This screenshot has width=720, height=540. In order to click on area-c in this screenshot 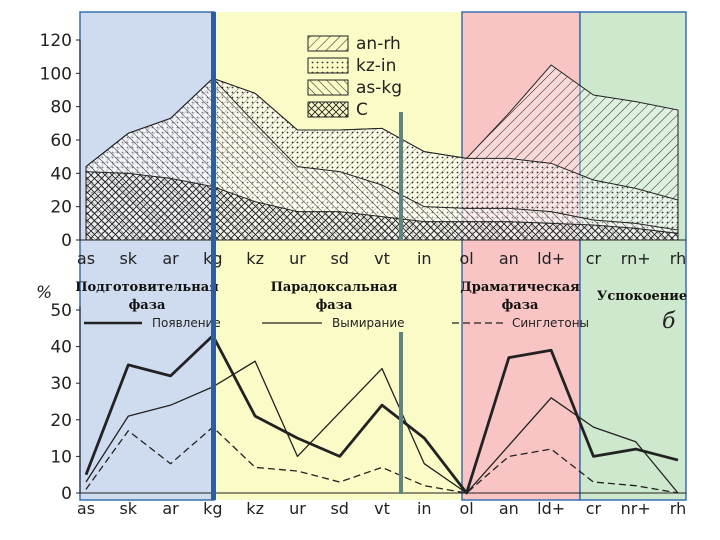, I will do `click(382, 206)`.